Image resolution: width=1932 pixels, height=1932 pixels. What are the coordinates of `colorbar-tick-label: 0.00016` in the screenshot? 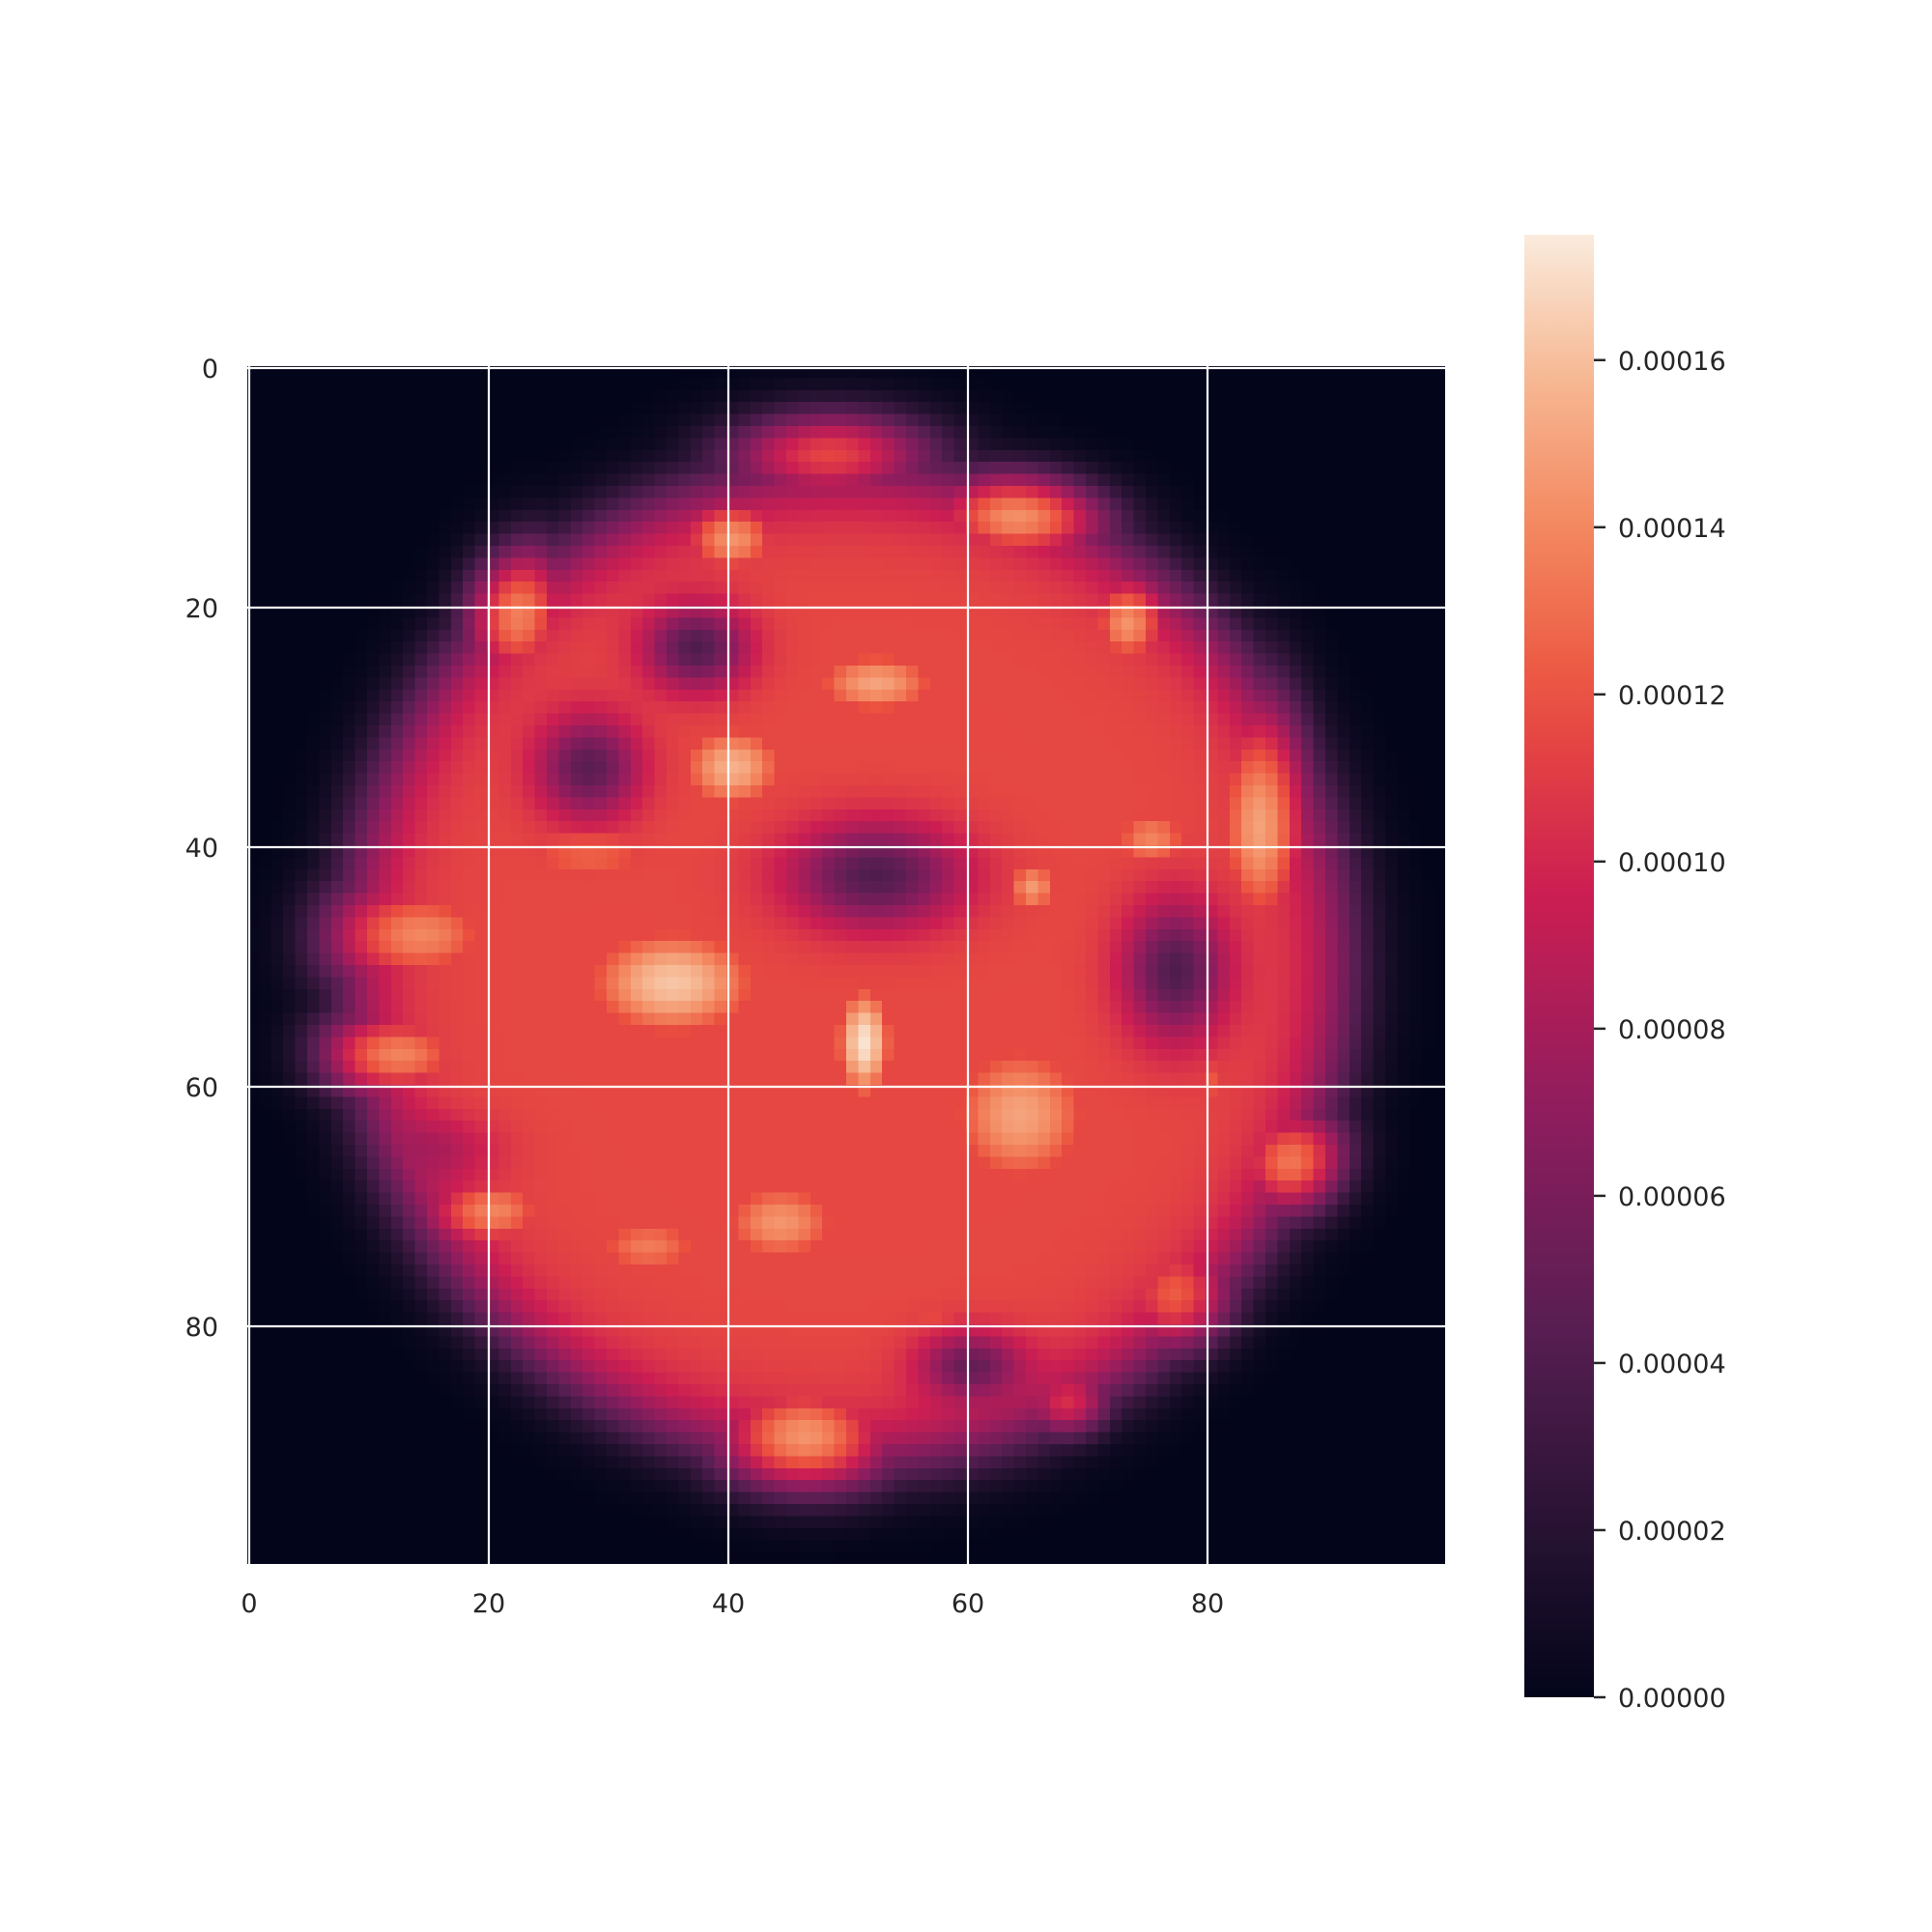 It's located at (1672, 362).